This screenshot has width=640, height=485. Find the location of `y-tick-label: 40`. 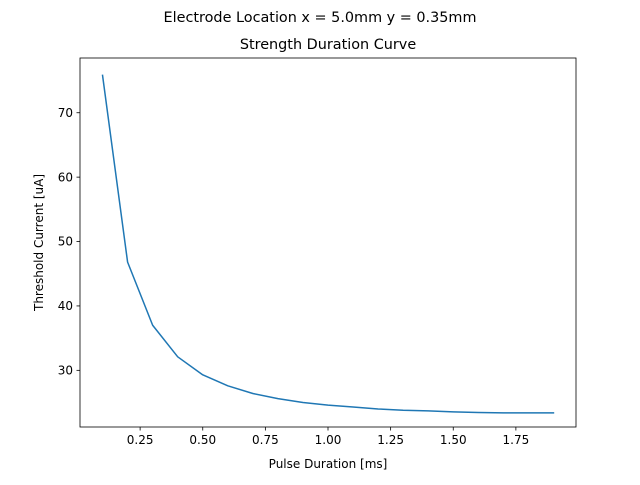

y-tick-label: 40 is located at coordinates (65, 306).